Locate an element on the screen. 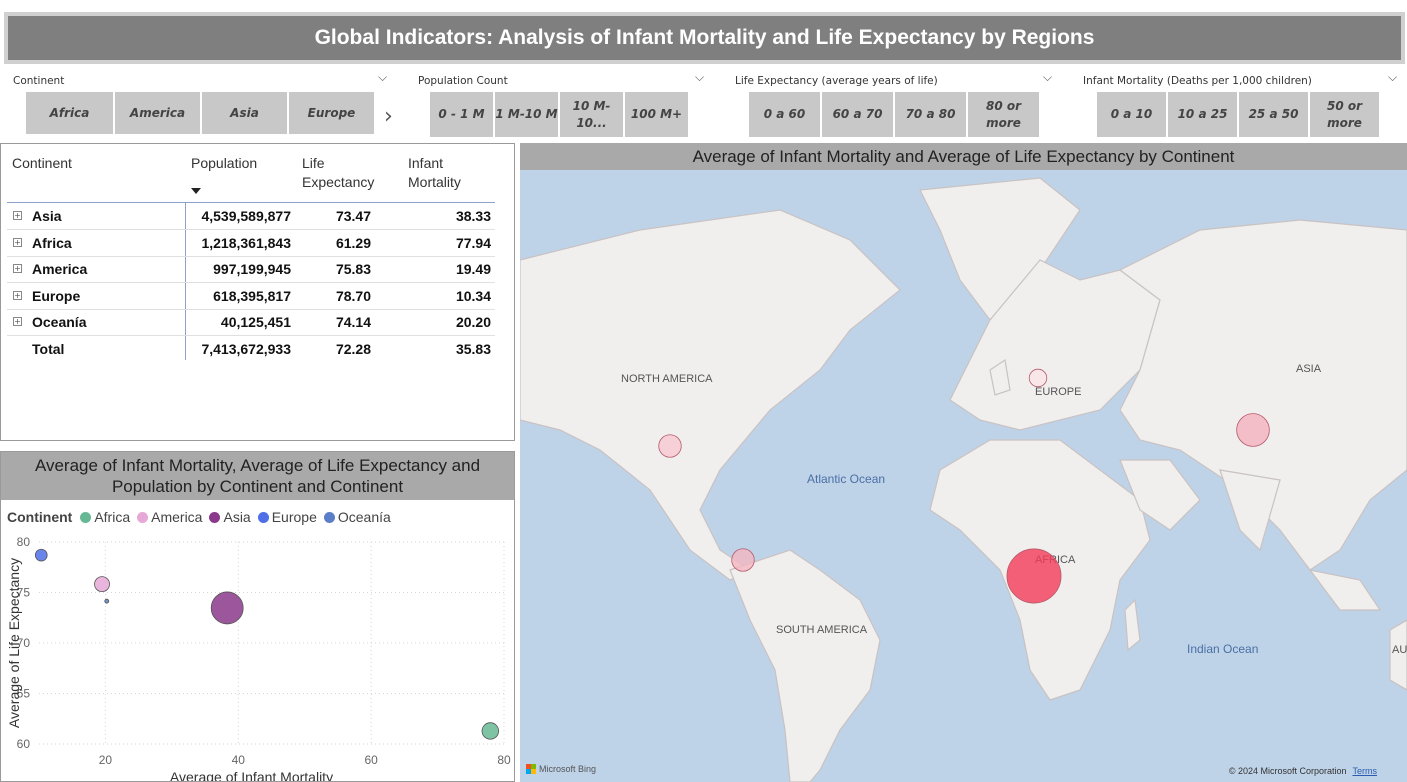  continent-slicer: Continent ⌵ Africa America Asia Europe › is located at coordinates (200, 104).